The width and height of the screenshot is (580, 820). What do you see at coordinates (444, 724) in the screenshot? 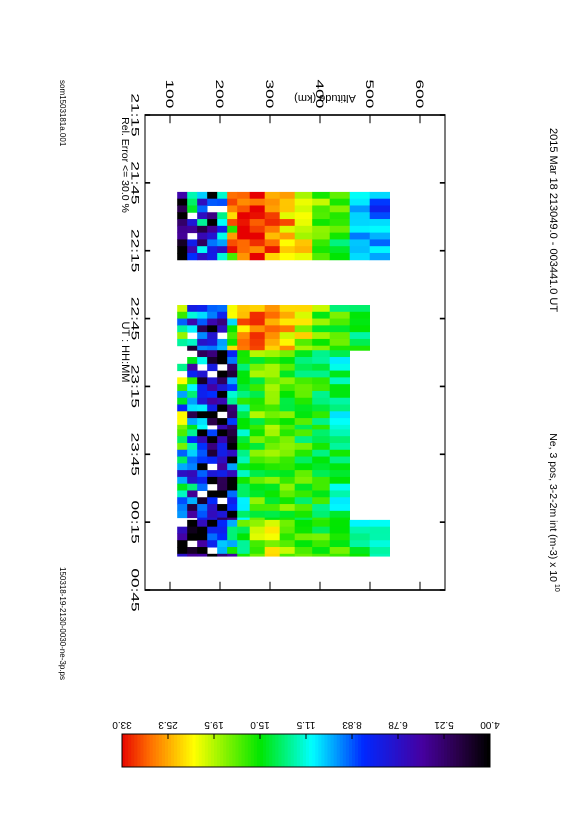
I see `colorbar-tick-label: 5.21` at bounding box center [444, 724].